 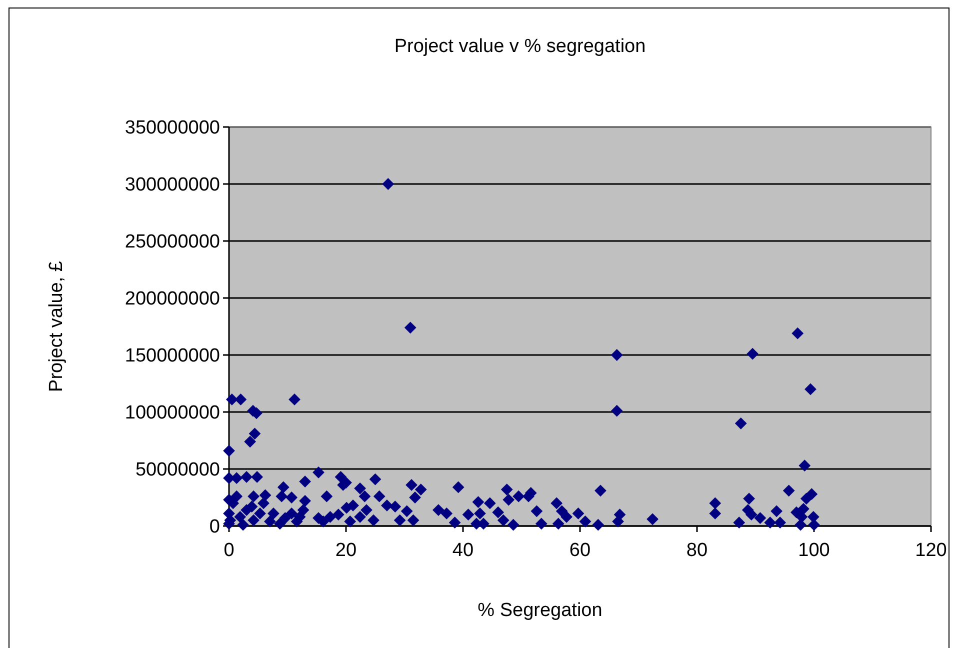 I want to click on x-tick-label: 120, so click(x=931, y=550).